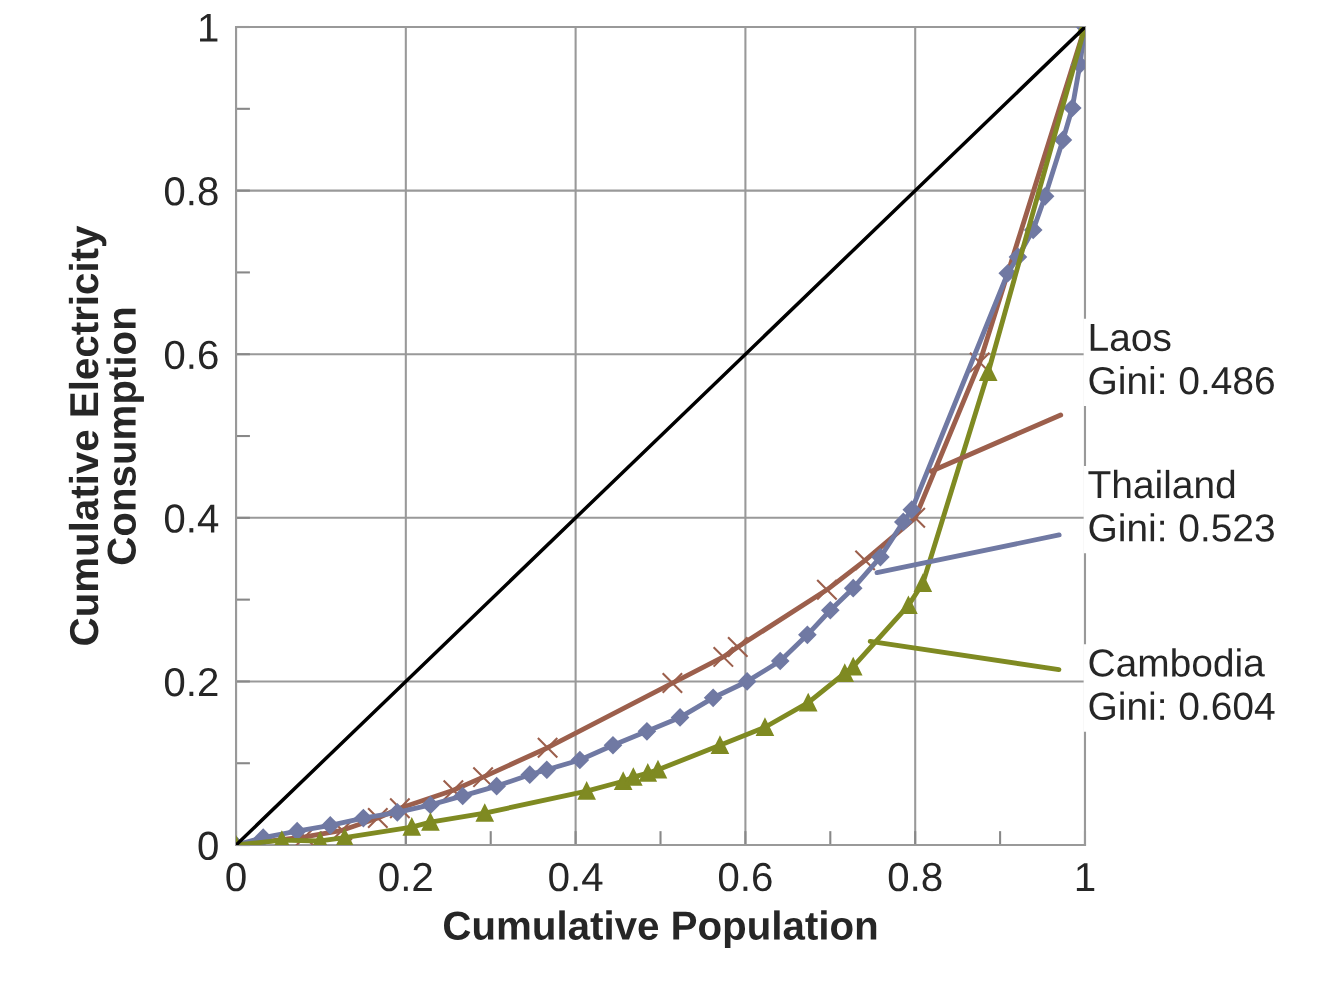 The image size is (1329, 993). What do you see at coordinates (236, 877) in the screenshot?
I see `x-tick-label: 0` at bounding box center [236, 877].